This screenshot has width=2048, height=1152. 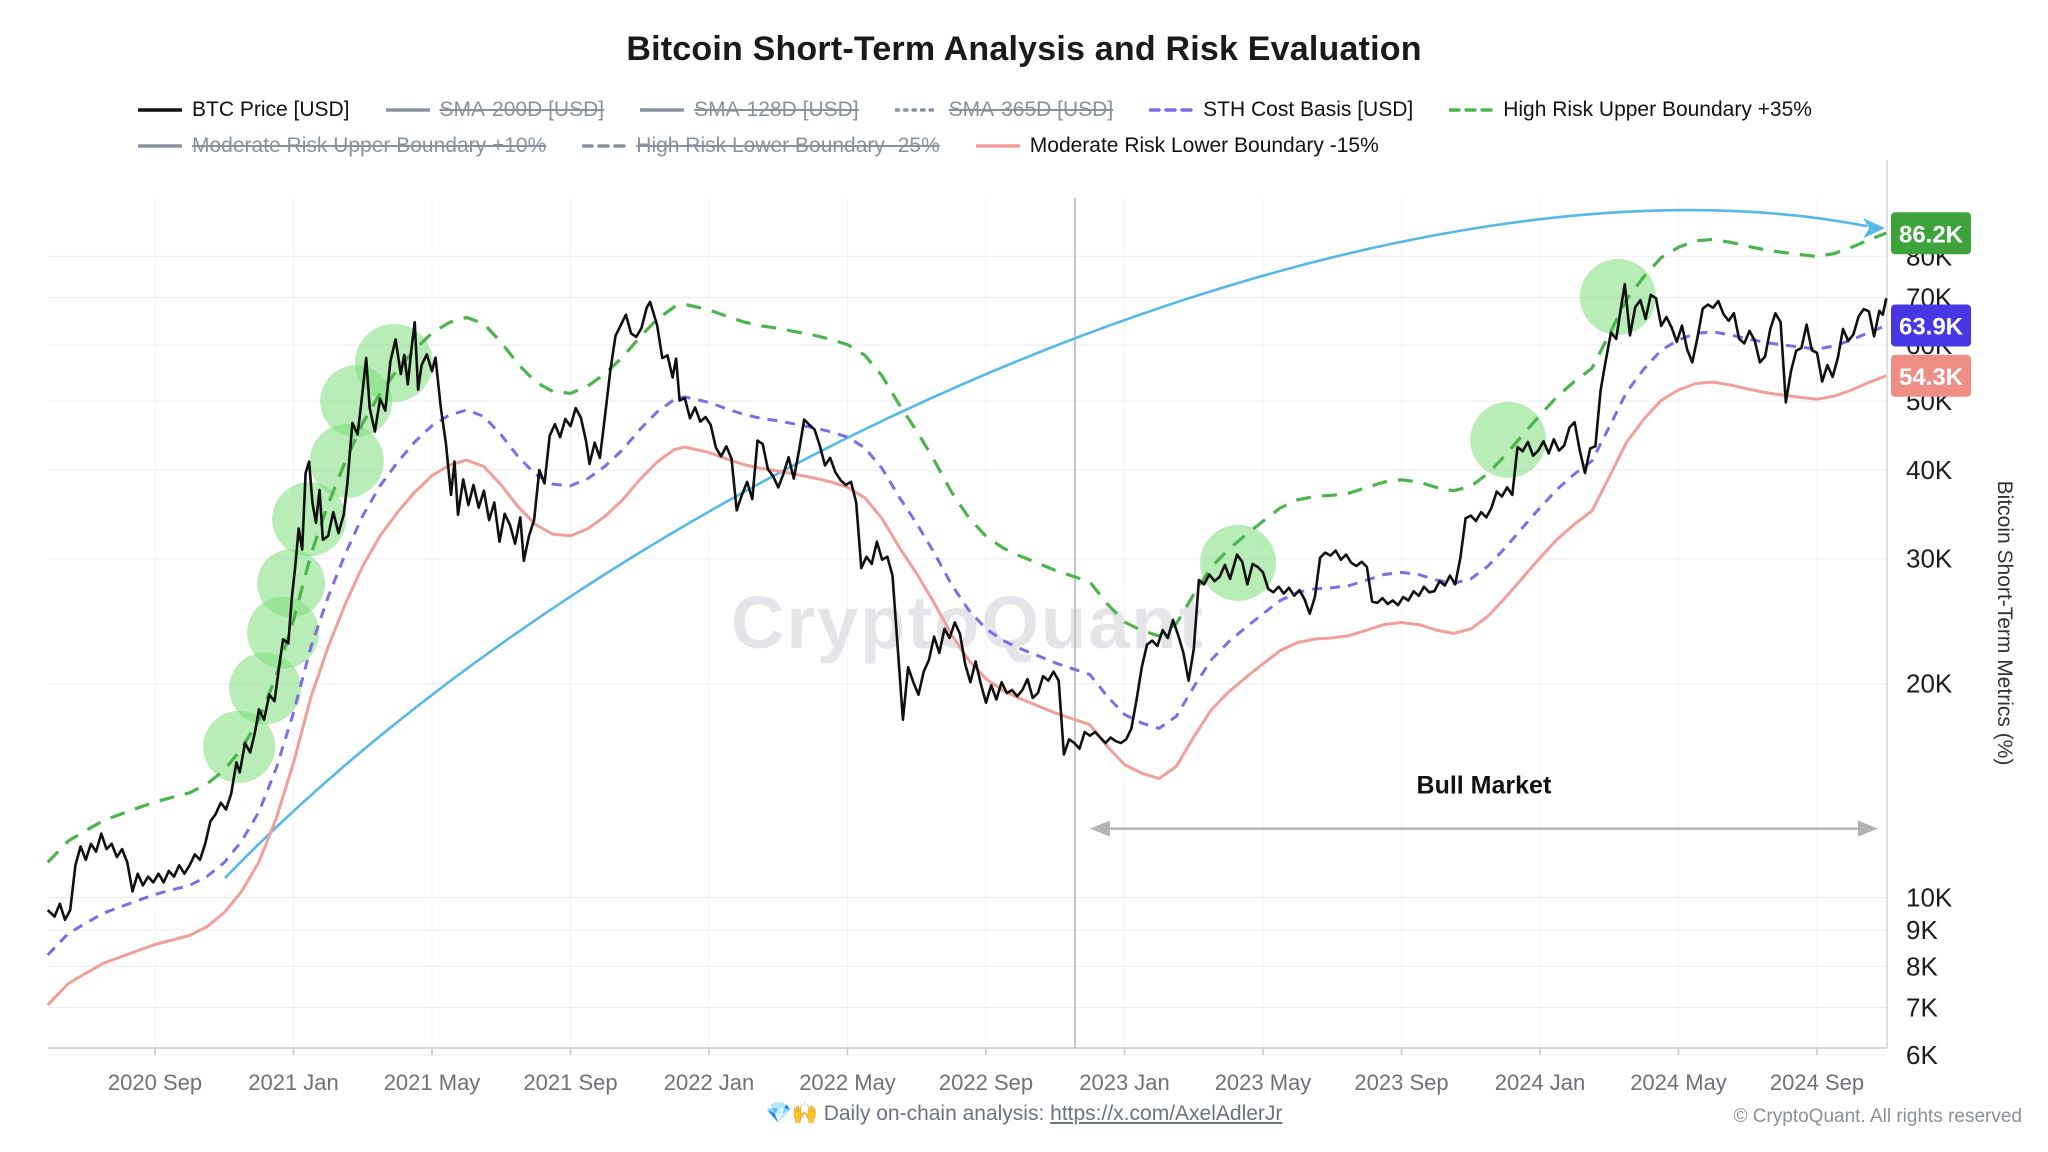 I want to click on x-tick-label: 2022 May, so click(x=847, y=1082).